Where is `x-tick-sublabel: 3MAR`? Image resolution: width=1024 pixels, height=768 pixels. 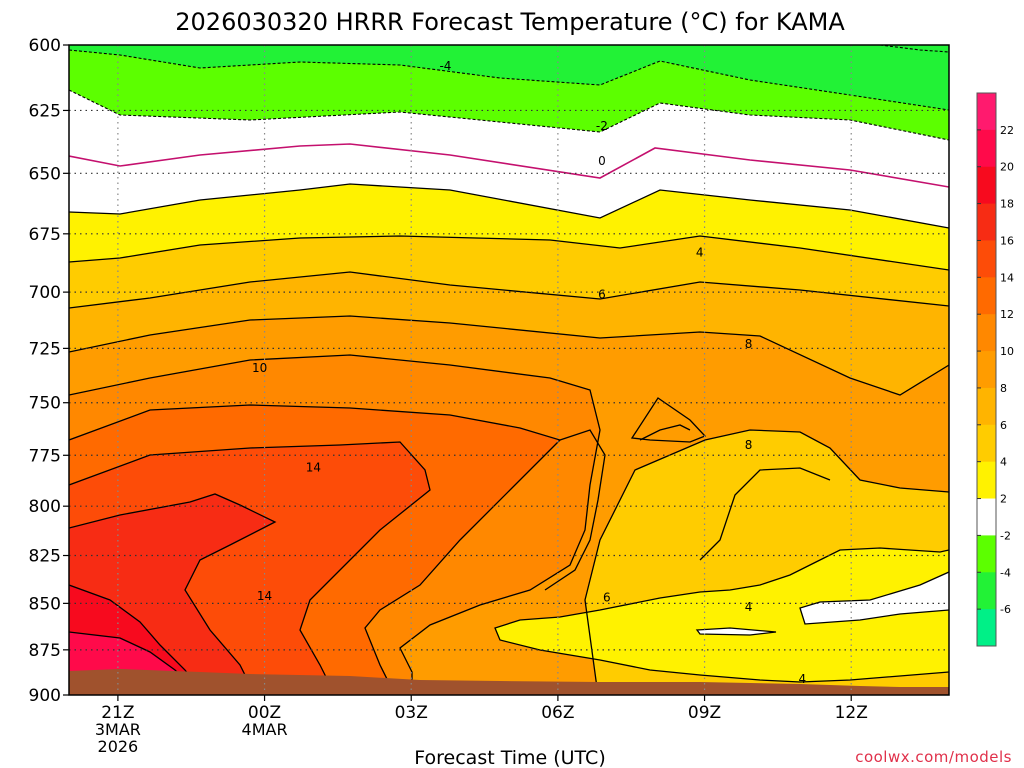 x-tick-sublabel: 3MAR is located at coordinates (118, 729).